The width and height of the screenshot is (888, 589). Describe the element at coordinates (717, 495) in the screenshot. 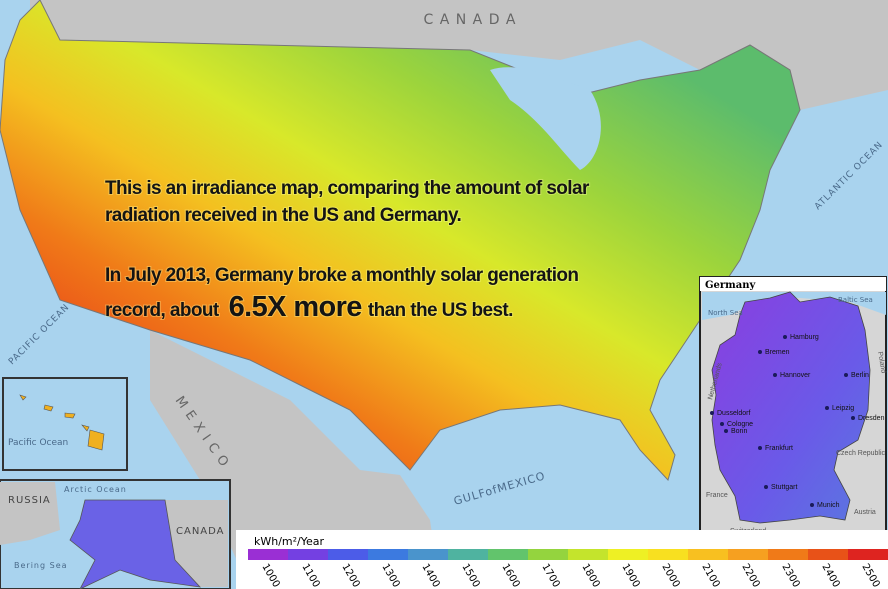

I see `neighbor-label: France` at that location.